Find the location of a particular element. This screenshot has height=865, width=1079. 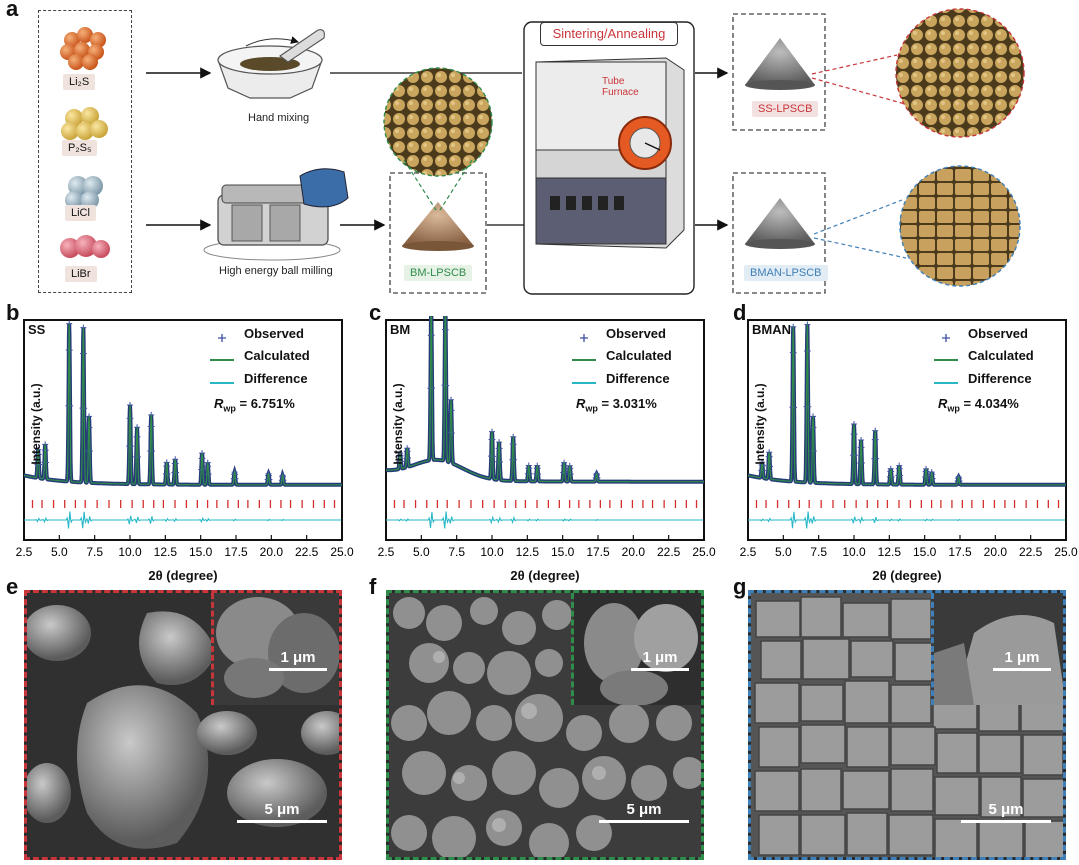

ss-lpscb-label: SS-LPSCB is located at coordinates (785, 109).